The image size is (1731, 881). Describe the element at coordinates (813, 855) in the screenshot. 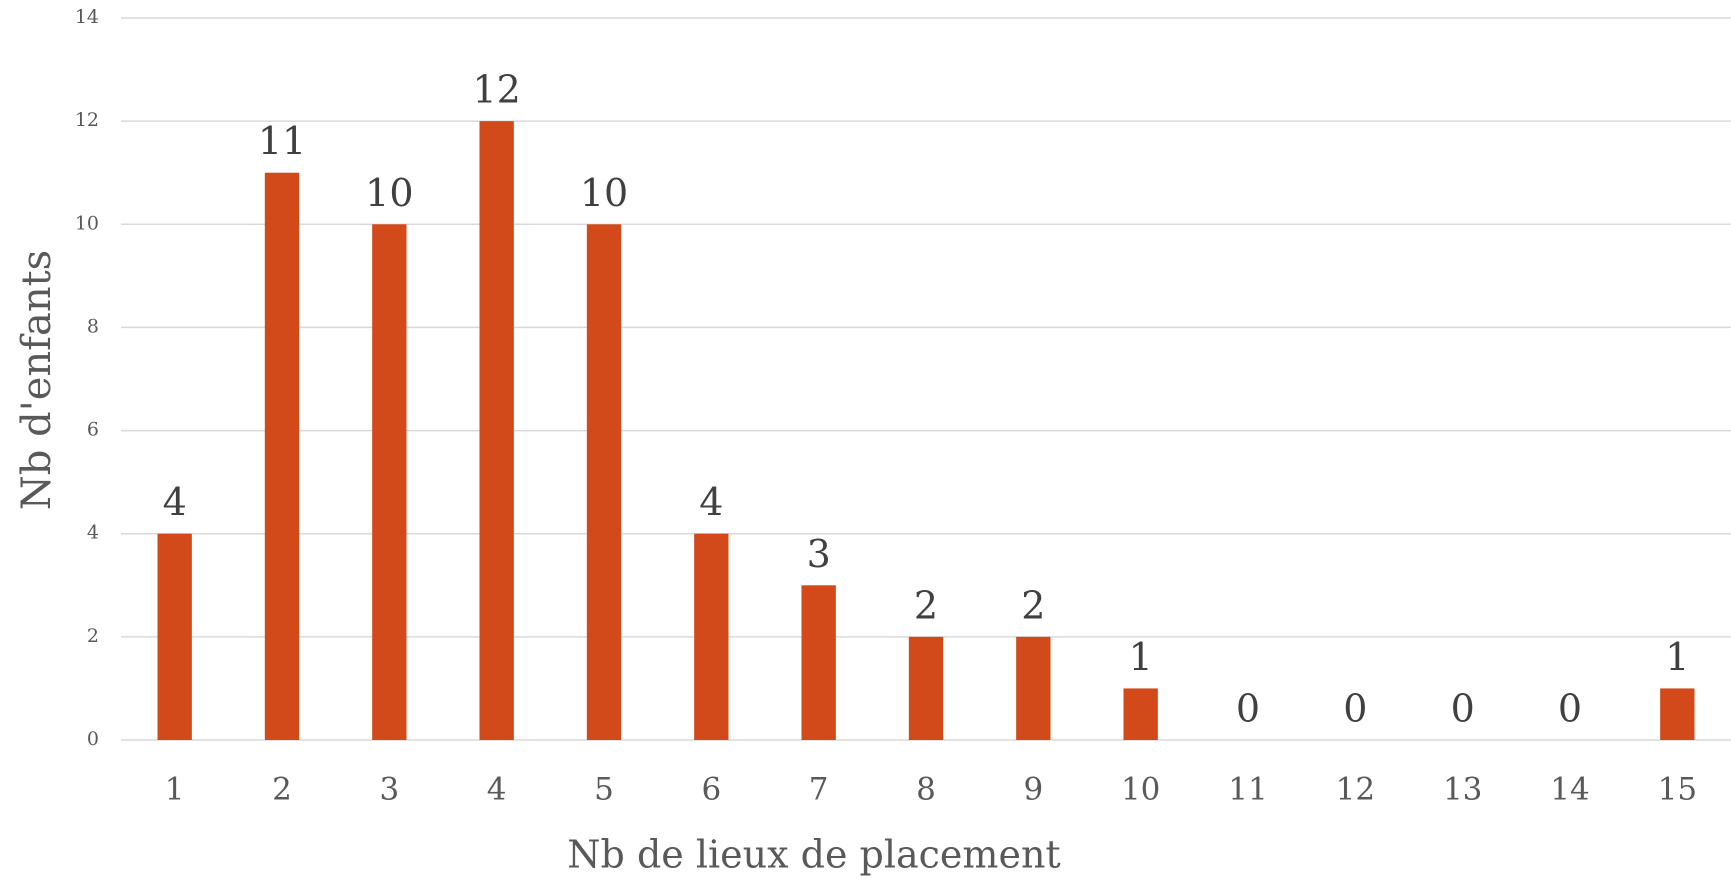

I see `x-axis-title: Nb de lieux de placement` at that location.